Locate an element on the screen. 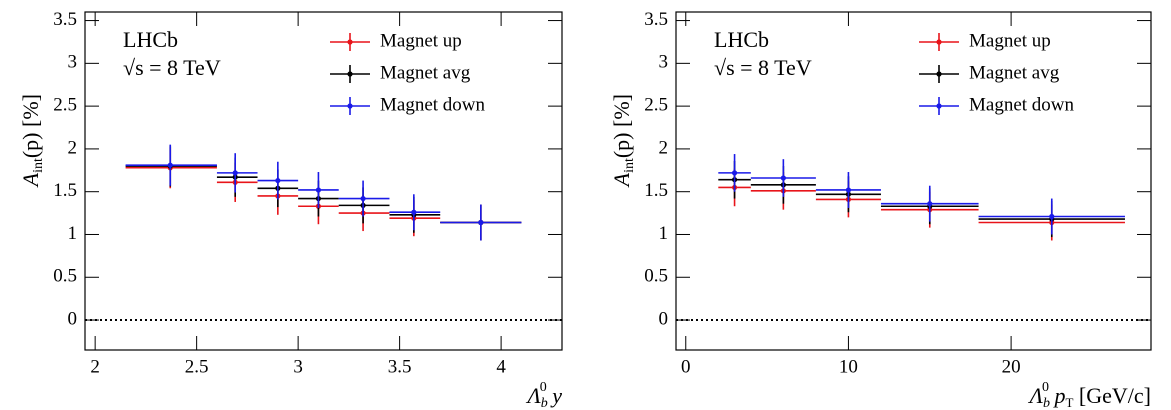 The width and height of the screenshot is (1171, 410). x-axis-label: Λb0 y is located at coordinates (543, 395).